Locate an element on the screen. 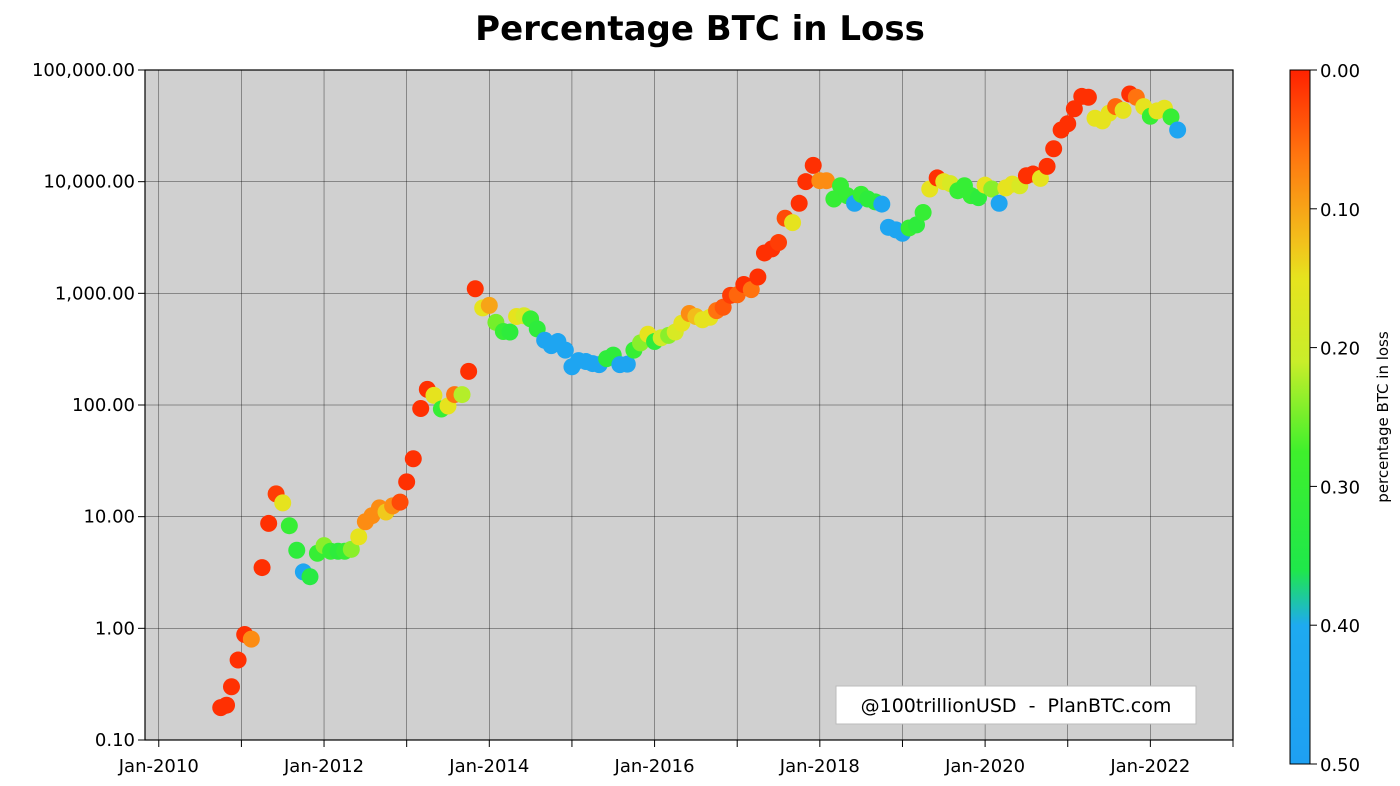 The width and height of the screenshot is (1400, 786). x-tick-label: Jan-2016 is located at coordinates (654, 766).